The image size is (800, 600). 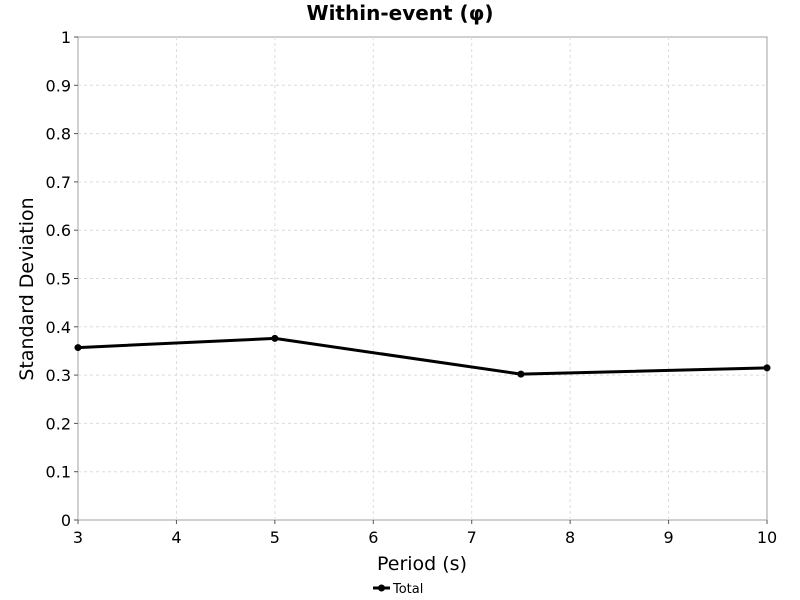 I want to click on x-tick-label: 6, so click(x=373, y=537).